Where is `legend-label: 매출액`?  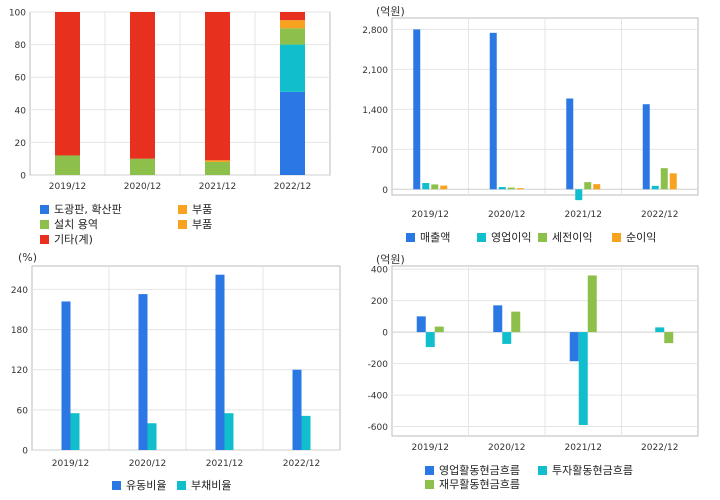
legend-label: 매출액 is located at coordinates (435, 237).